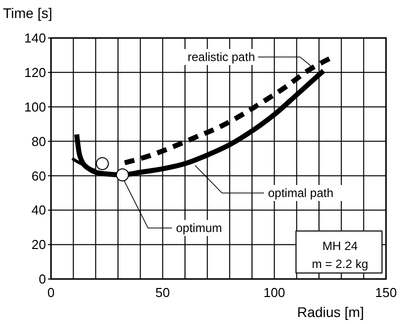  What do you see at coordinates (35, 72) in the screenshot?
I see `y-tick-label: 120` at bounding box center [35, 72].